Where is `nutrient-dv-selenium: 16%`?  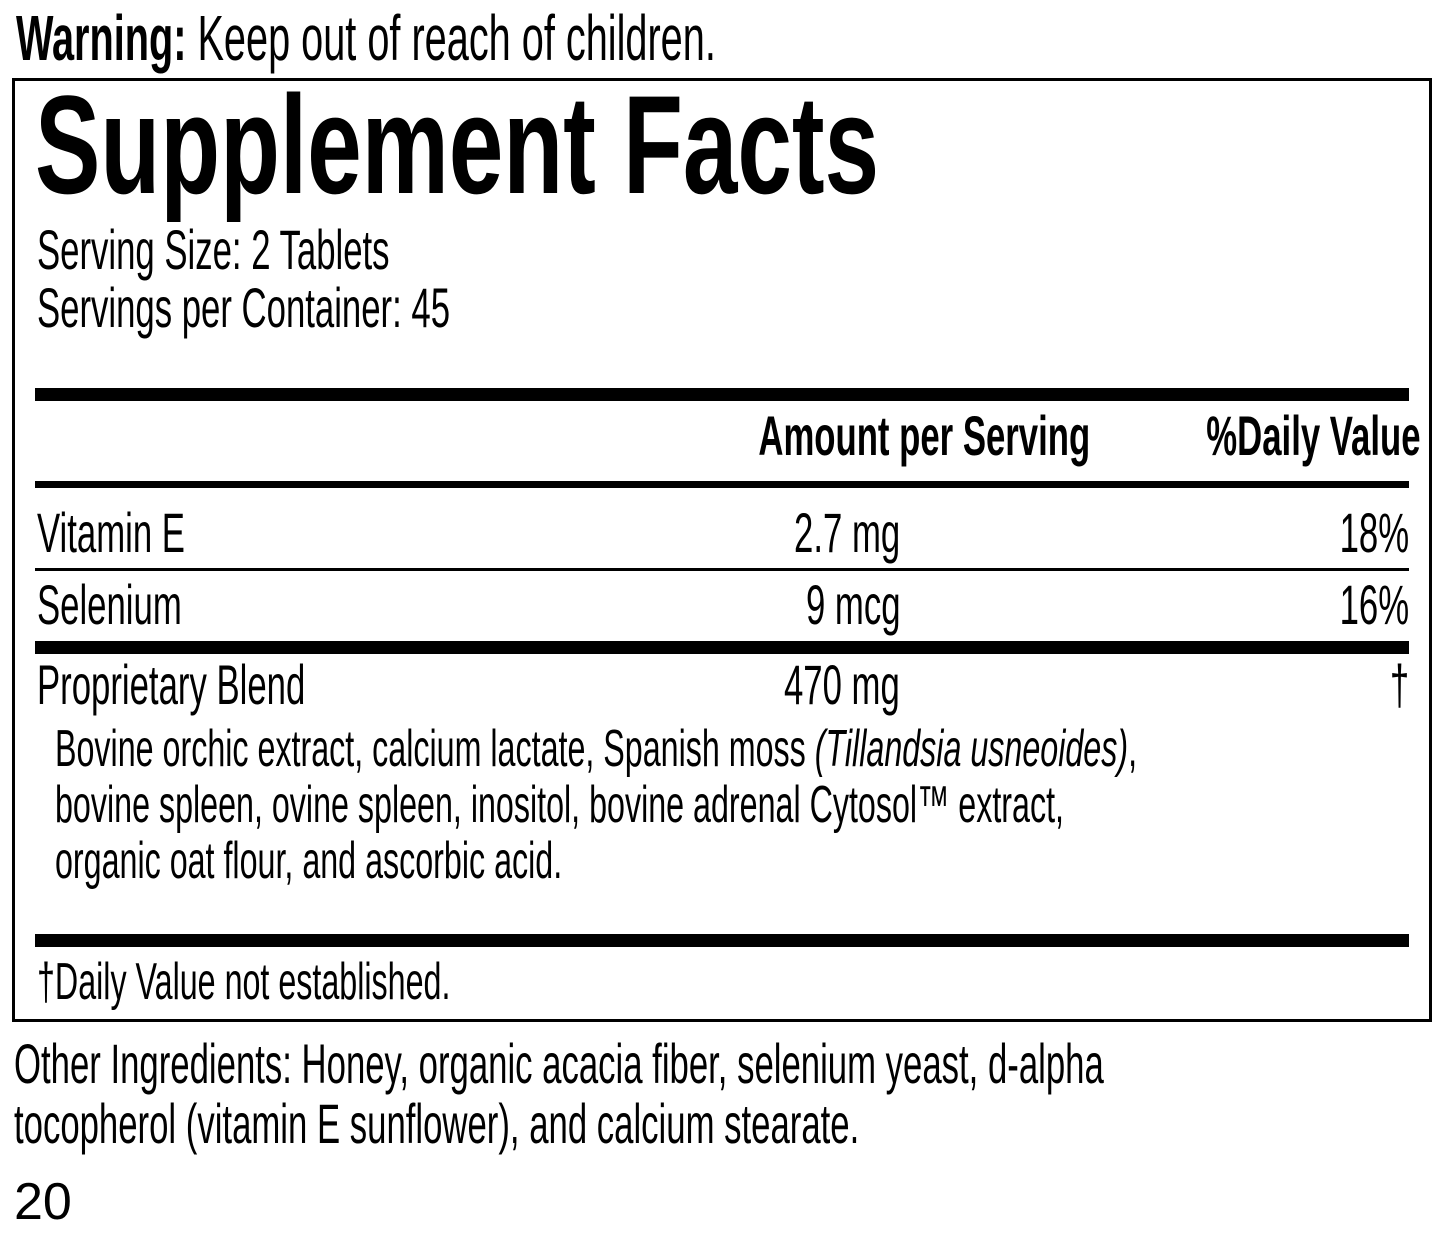
nutrient-dv-selenium: 16% is located at coordinates (1374, 604).